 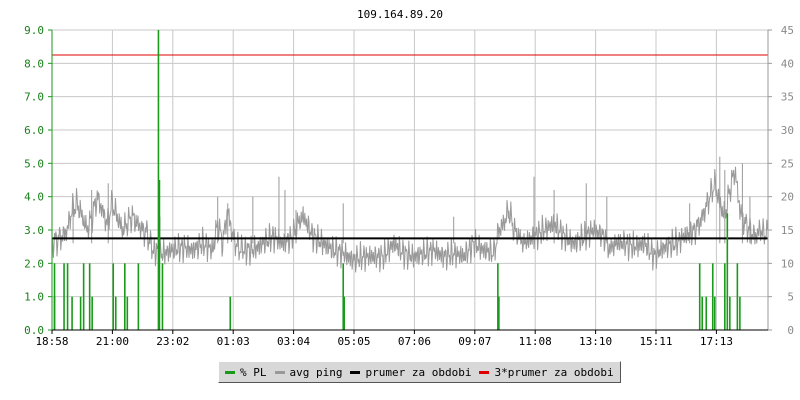 I want to click on left-tick-label: 3.0, so click(x=34, y=230).